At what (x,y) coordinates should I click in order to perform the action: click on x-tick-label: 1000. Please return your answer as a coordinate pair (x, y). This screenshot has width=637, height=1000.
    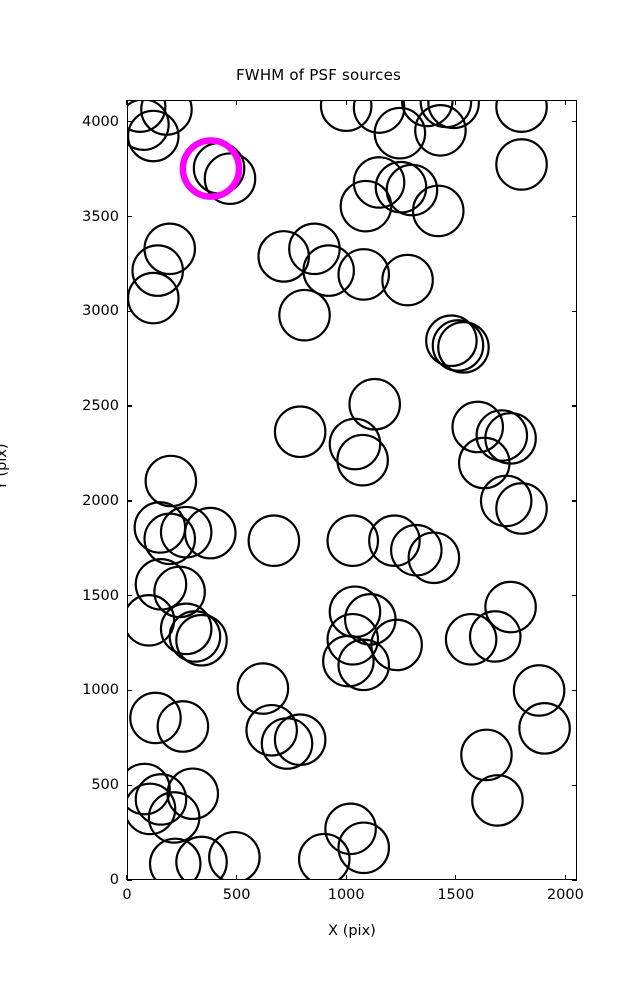
    Looking at the image, I should click on (346, 895).